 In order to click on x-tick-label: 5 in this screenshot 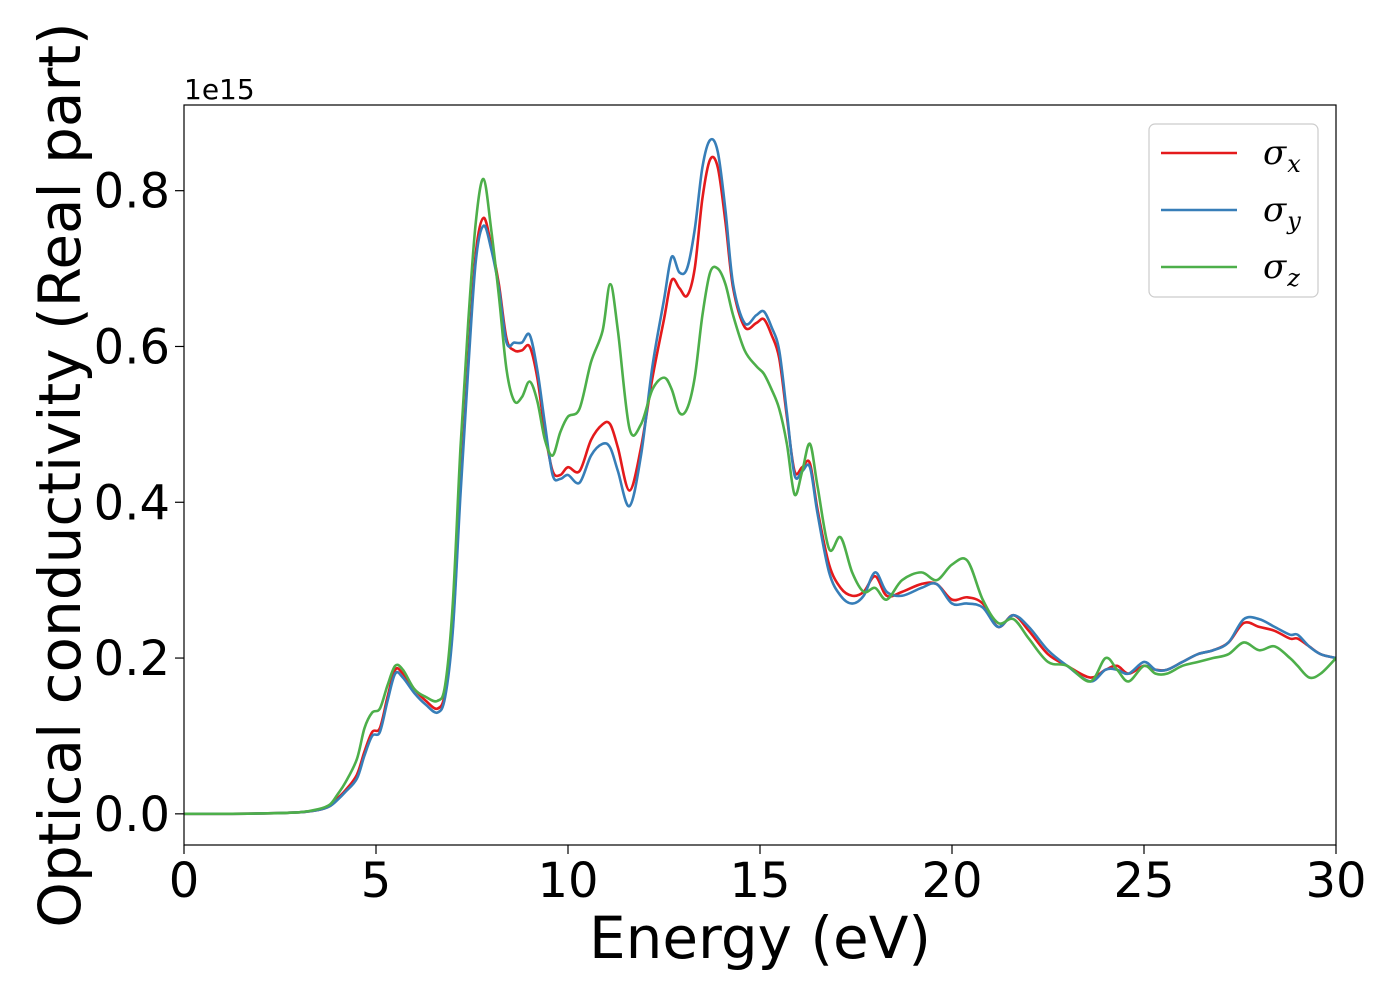, I will do `click(376, 881)`.